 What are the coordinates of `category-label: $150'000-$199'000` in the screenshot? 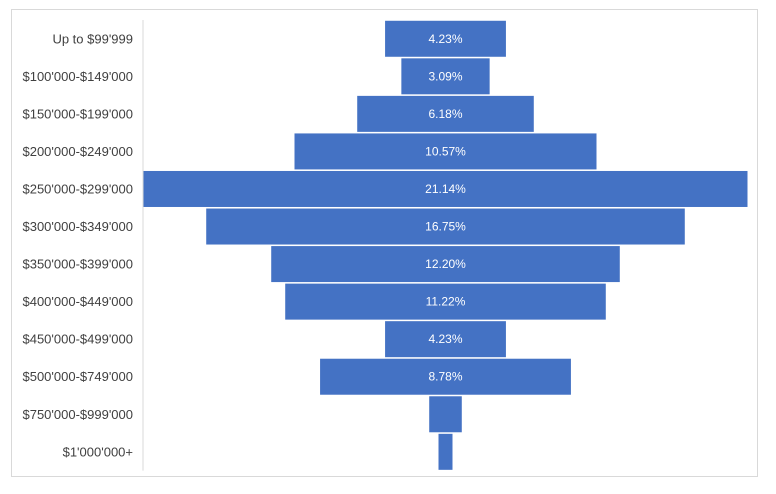 It's located at (77, 113).